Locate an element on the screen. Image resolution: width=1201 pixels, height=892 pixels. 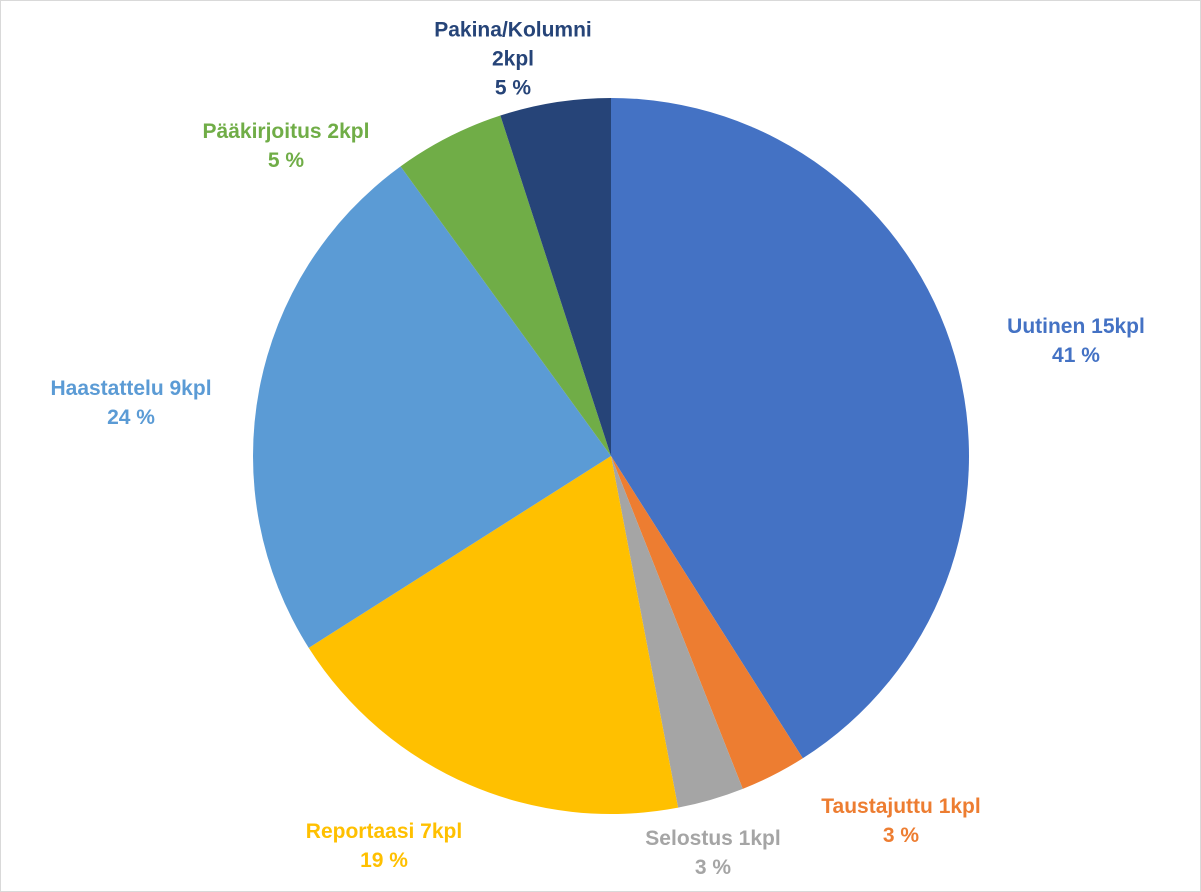
slice-label: Uutinen 15kpl 41 % is located at coordinates (1076, 341).